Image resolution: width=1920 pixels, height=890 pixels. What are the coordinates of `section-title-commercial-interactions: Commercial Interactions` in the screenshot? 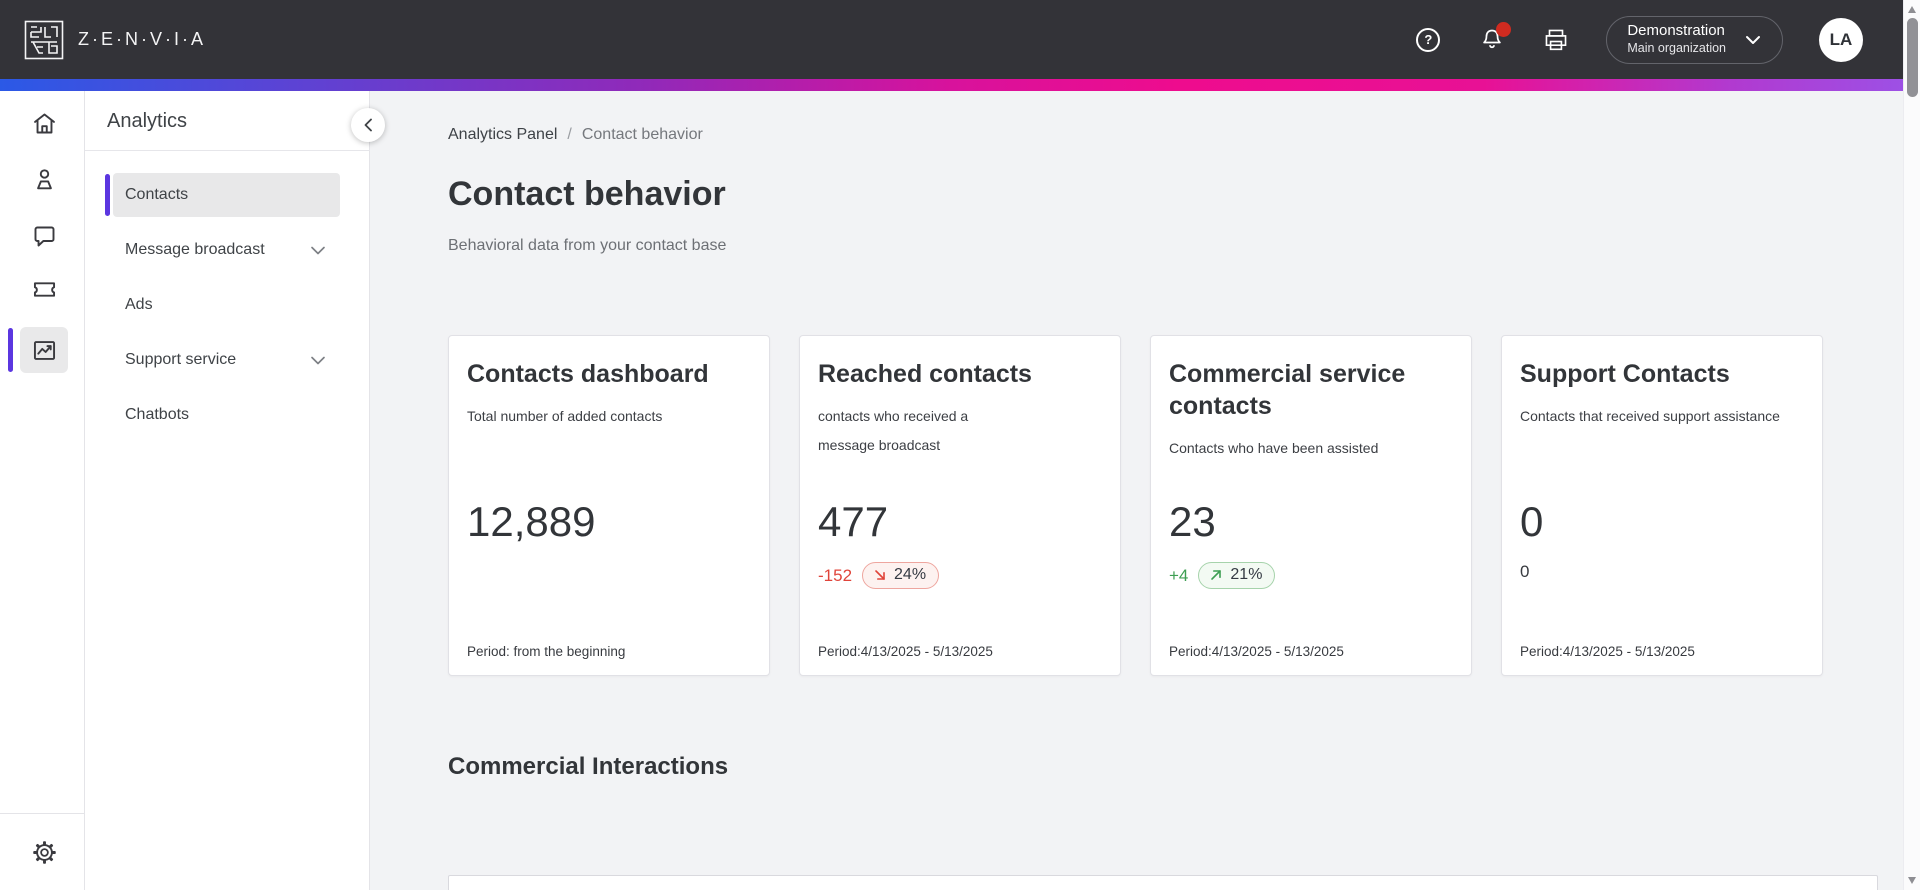 It's located at (588, 766).